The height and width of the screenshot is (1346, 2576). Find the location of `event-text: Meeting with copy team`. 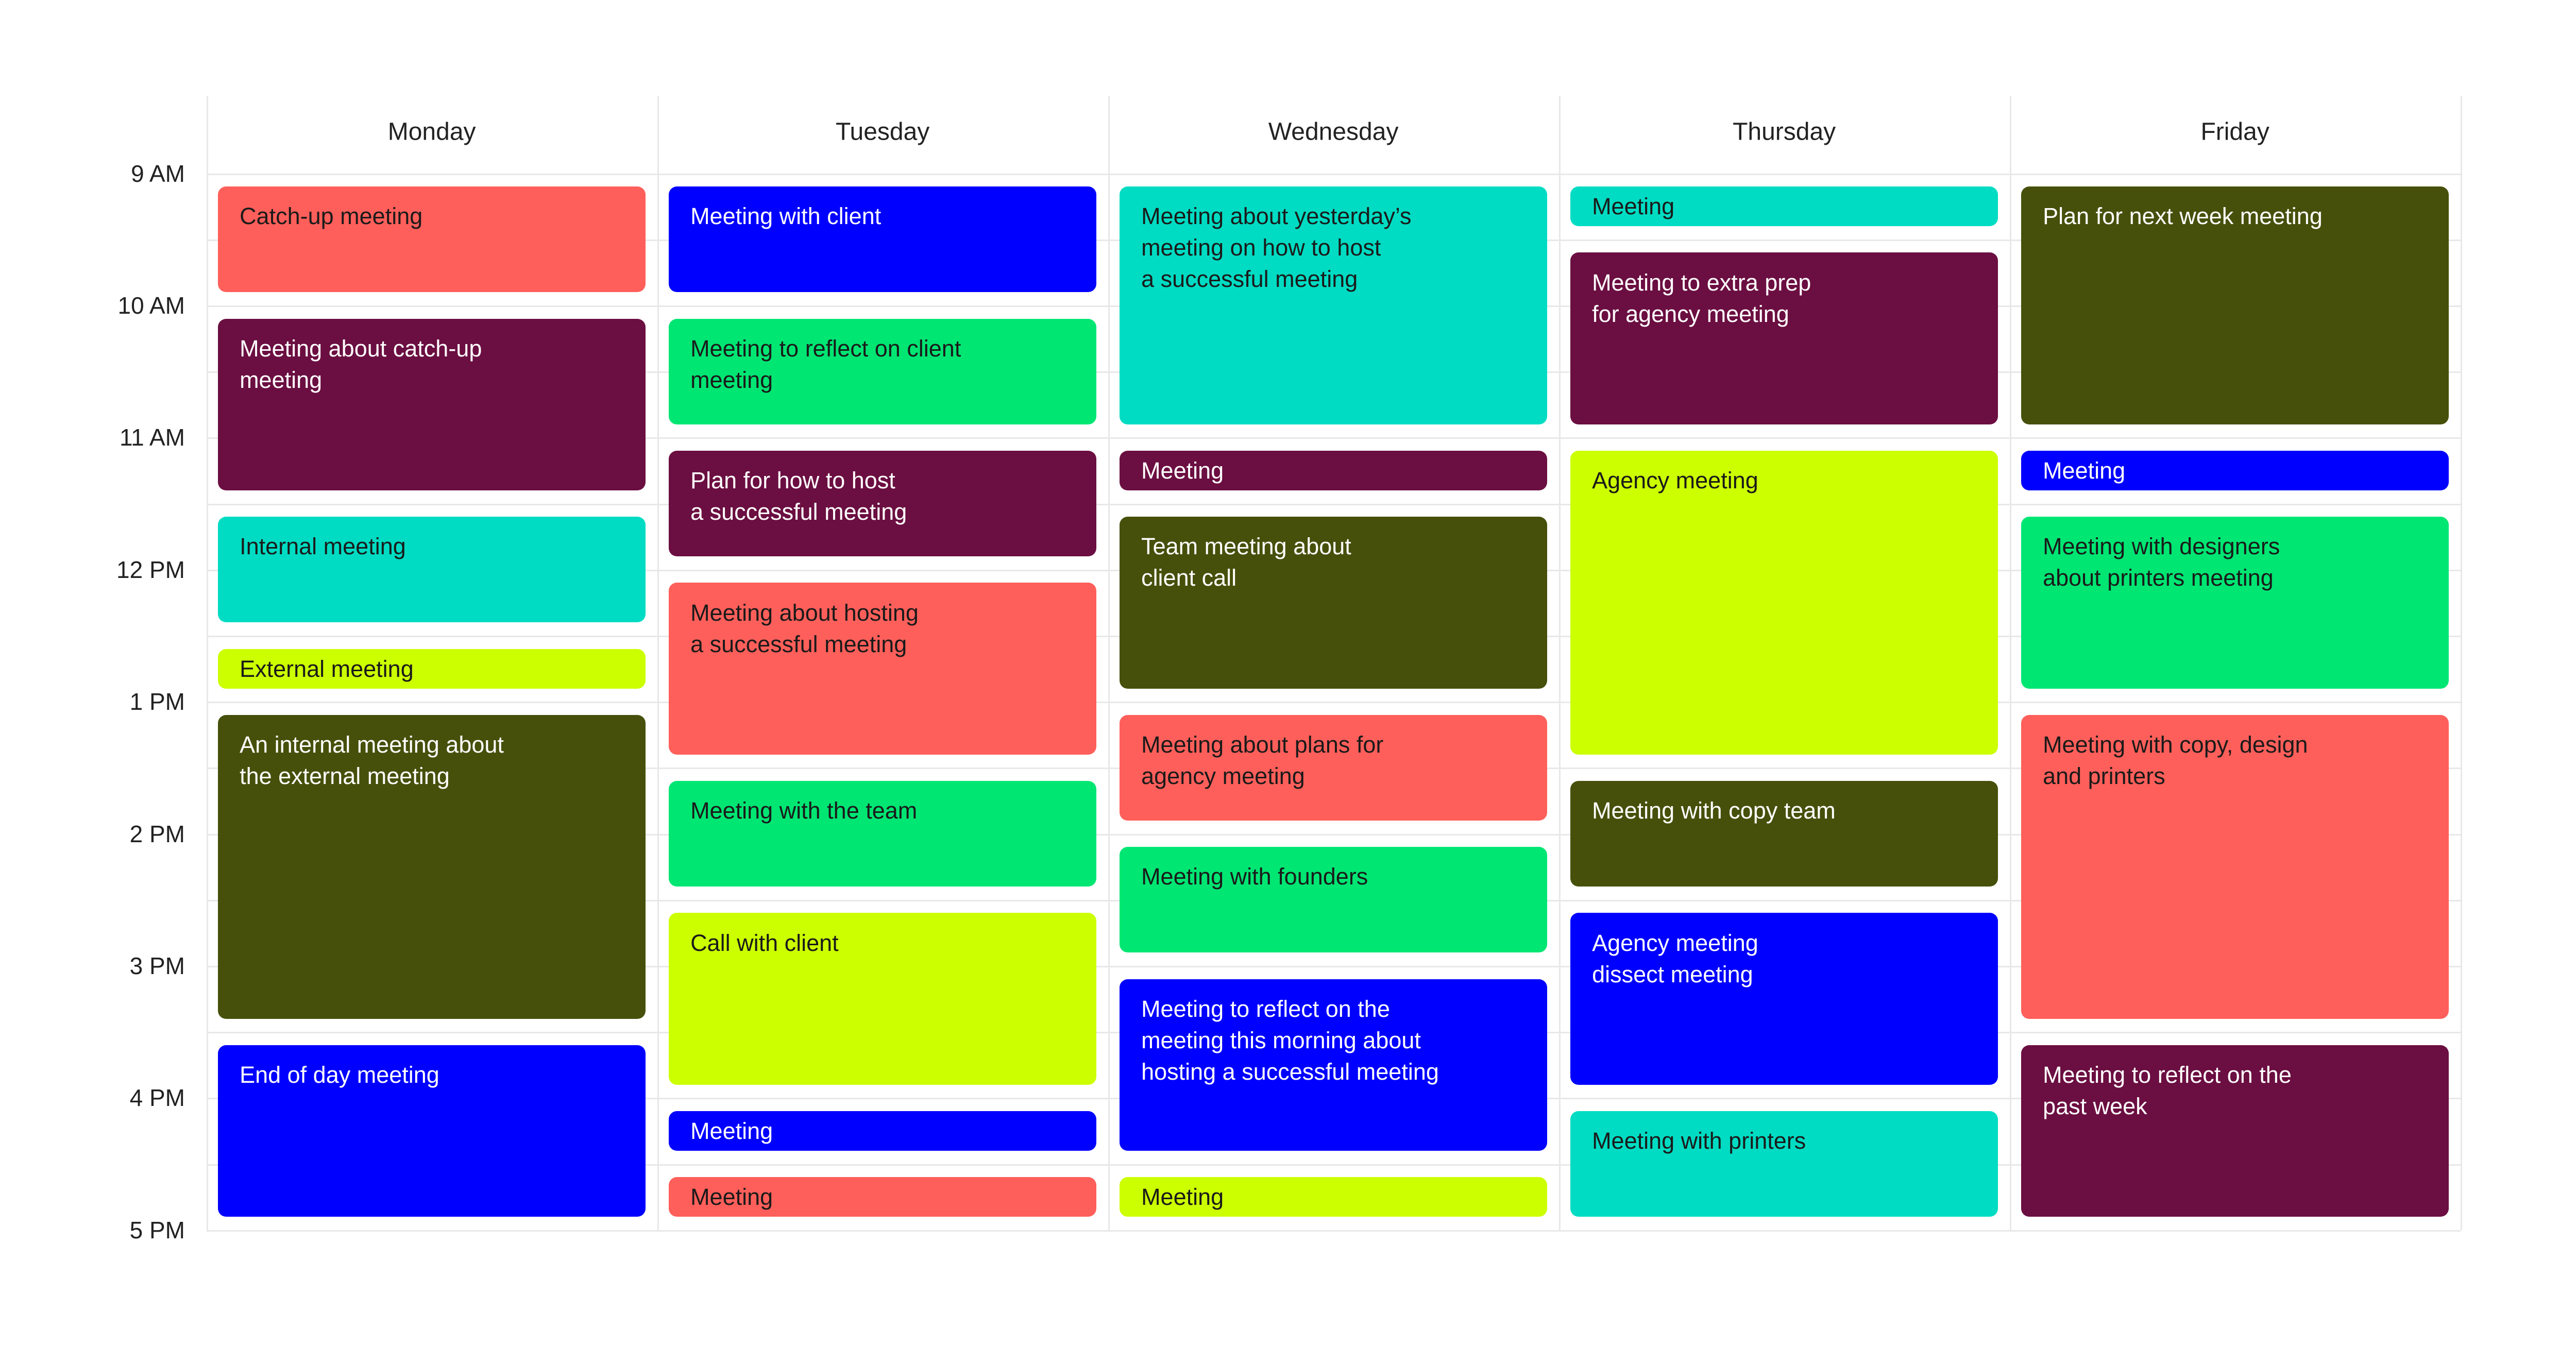

event-text: Meeting with copy team is located at coordinates (1714, 811).